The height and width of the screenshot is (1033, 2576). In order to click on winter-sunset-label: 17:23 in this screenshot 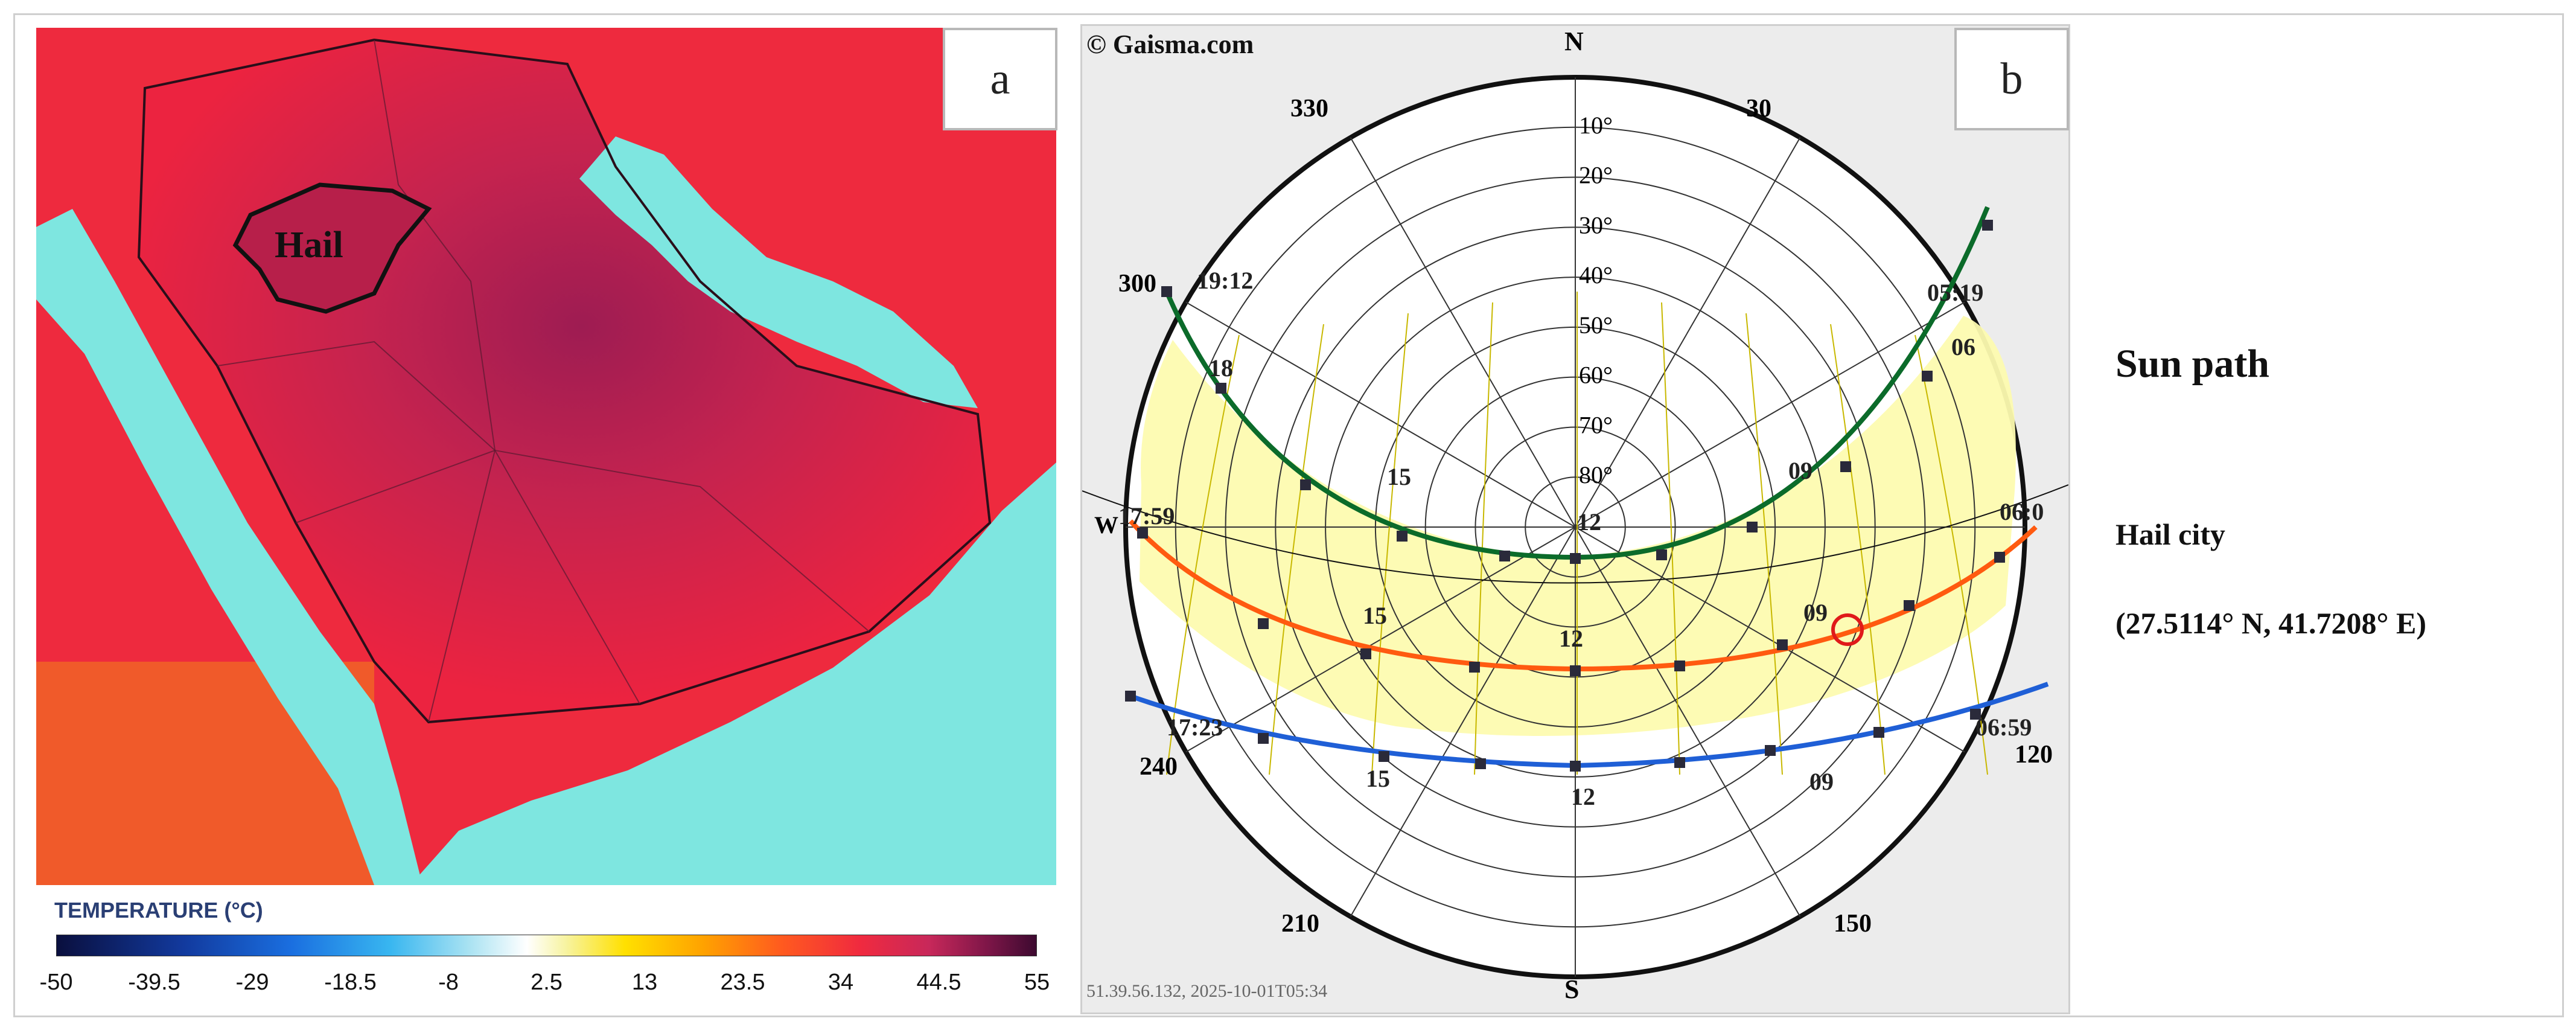, I will do `click(1195, 727)`.